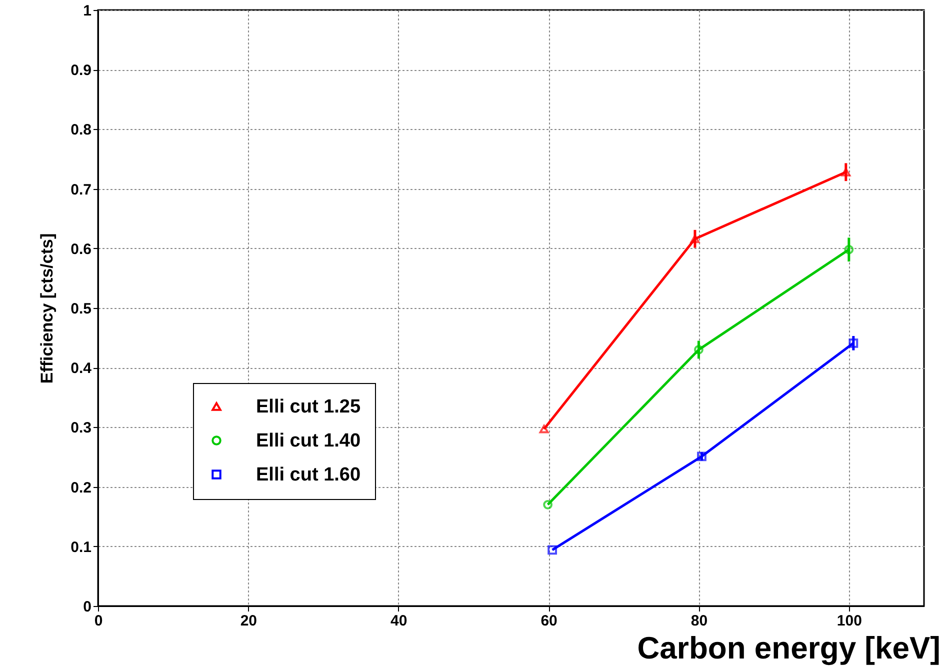 This screenshot has height=669, width=946. Describe the element at coordinates (249, 621) in the screenshot. I see `x-tick-label: 20` at that location.